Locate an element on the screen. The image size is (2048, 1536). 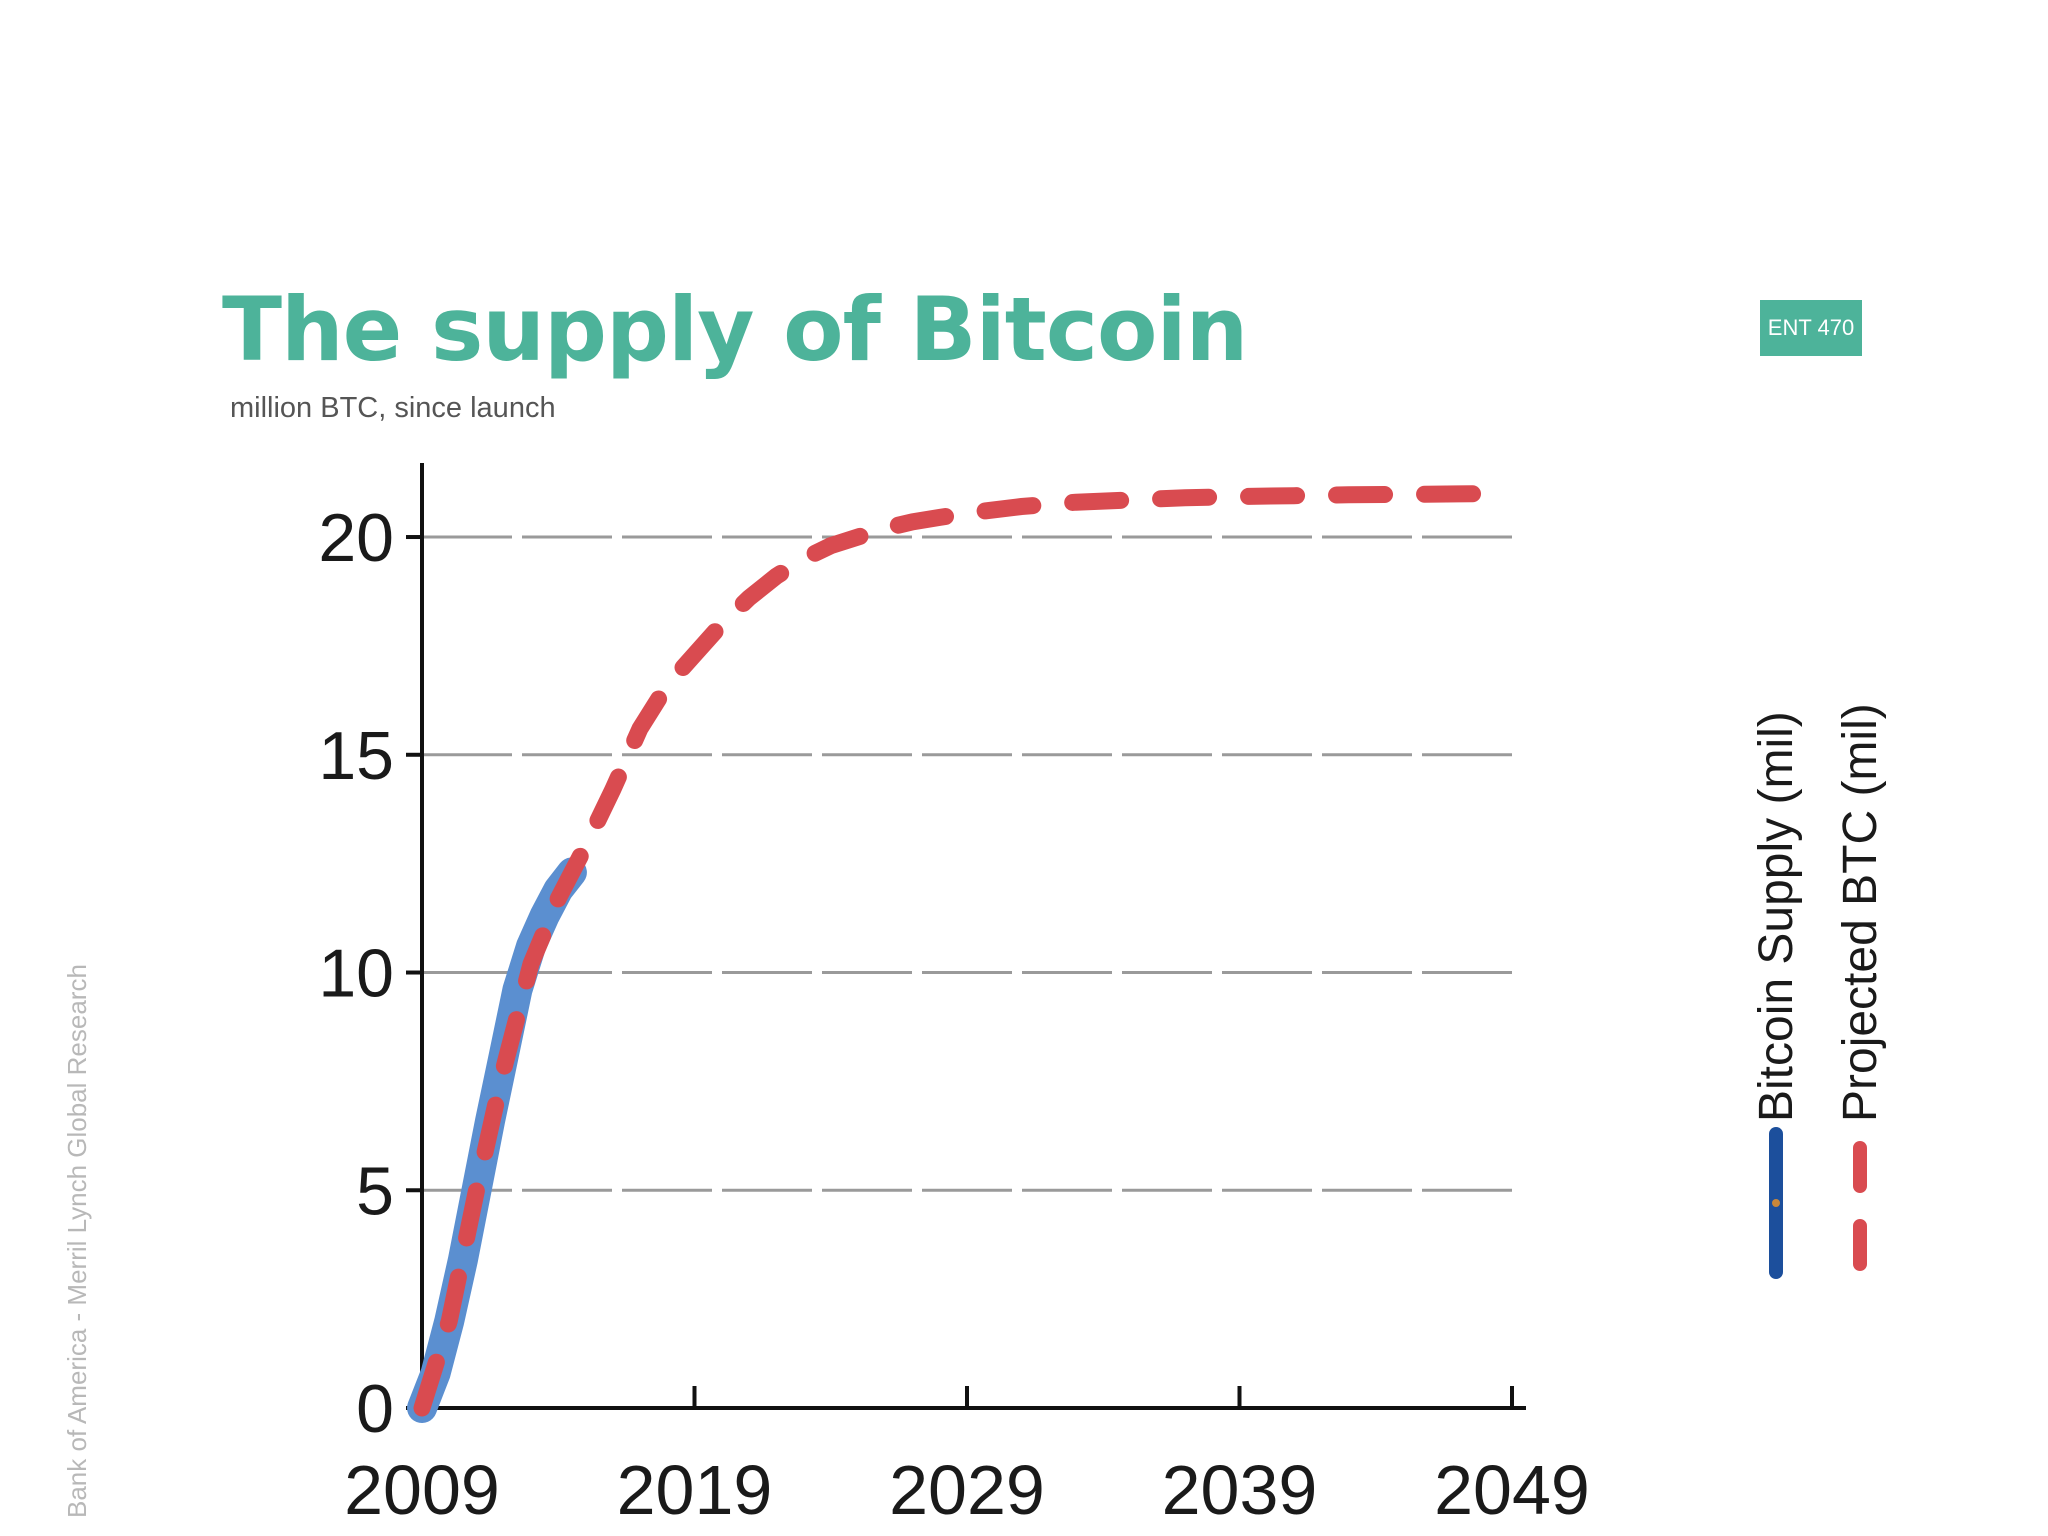
y-tick-label: 20 is located at coordinates (356, 538).